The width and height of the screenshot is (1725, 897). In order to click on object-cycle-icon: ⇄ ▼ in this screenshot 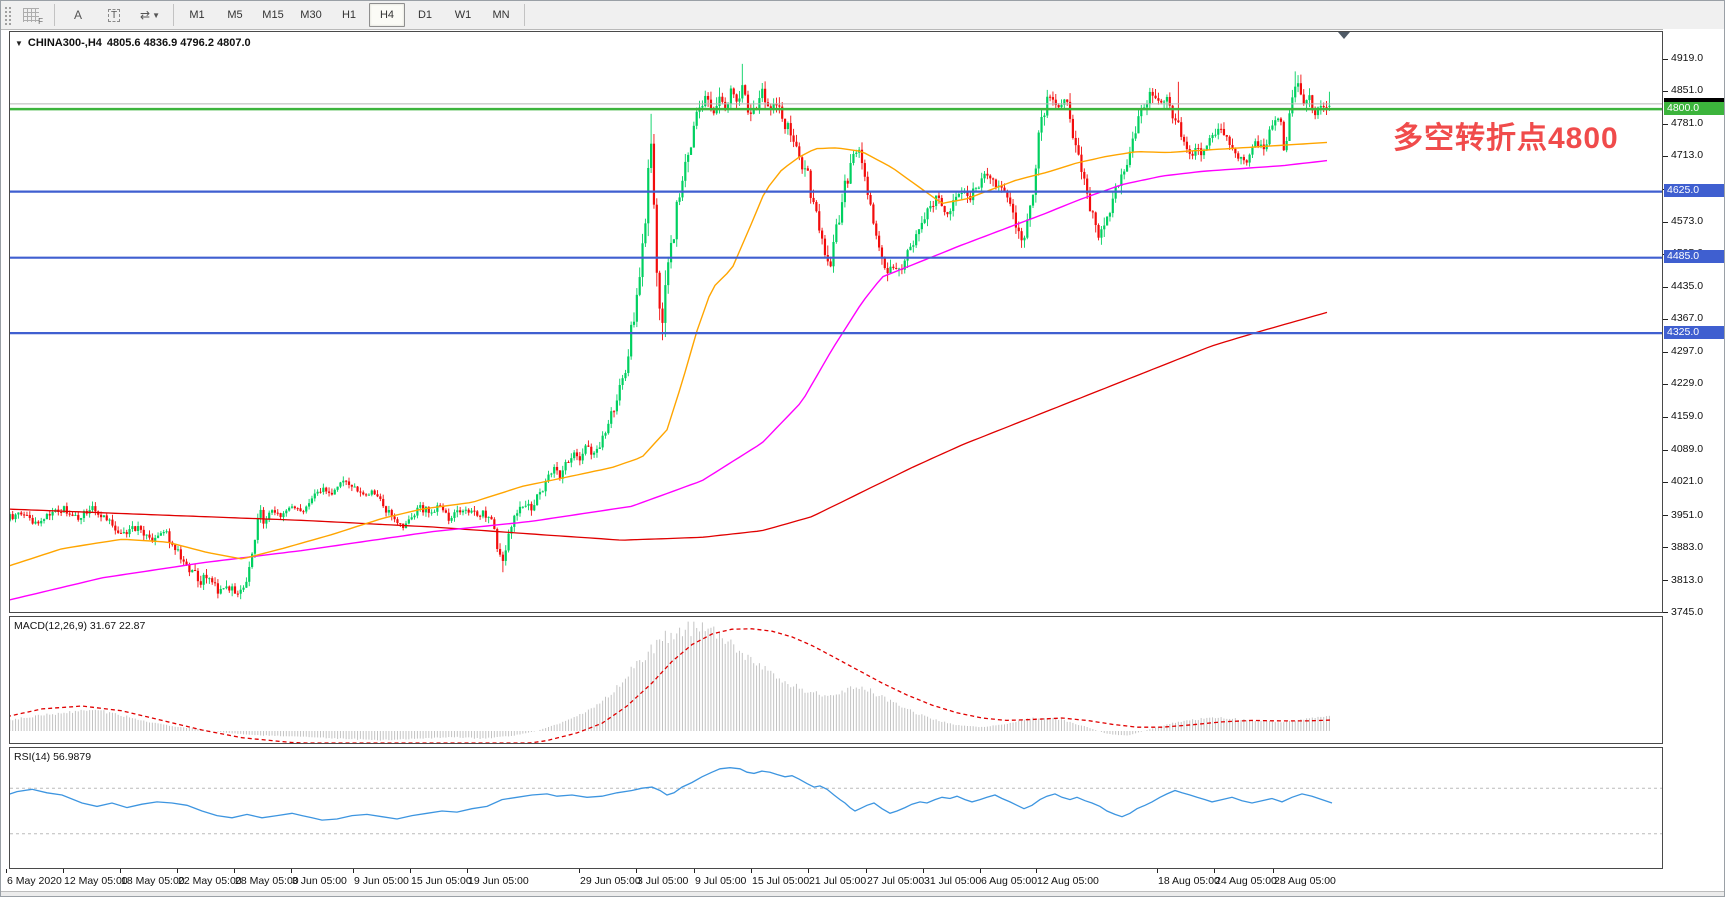, I will do `click(150, 15)`.